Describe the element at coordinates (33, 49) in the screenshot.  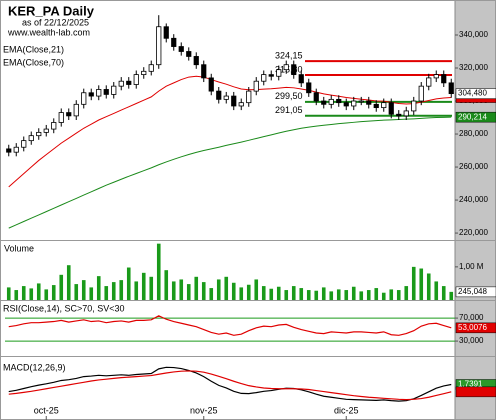
I see `legend-entry: EMA(Close,21)` at that location.